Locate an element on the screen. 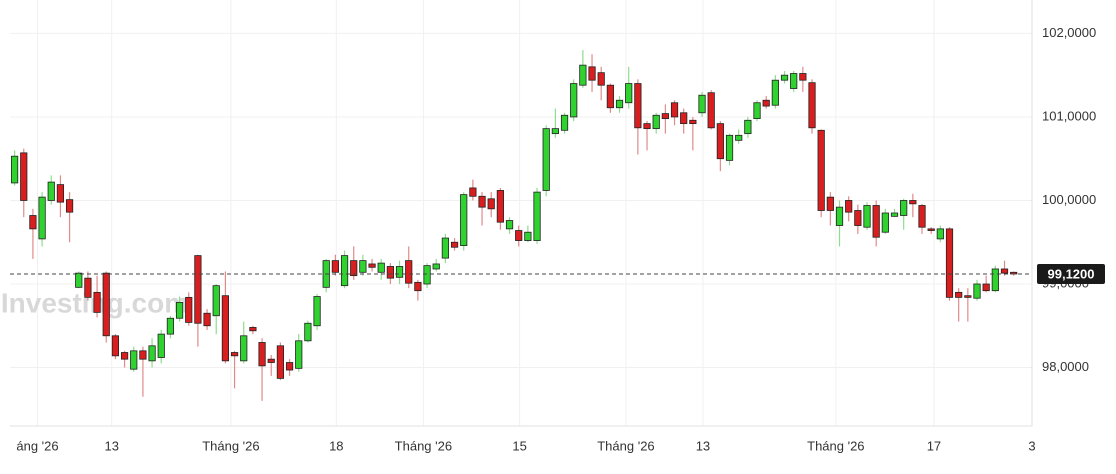  x-tick-label: 15 is located at coordinates (519, 445).